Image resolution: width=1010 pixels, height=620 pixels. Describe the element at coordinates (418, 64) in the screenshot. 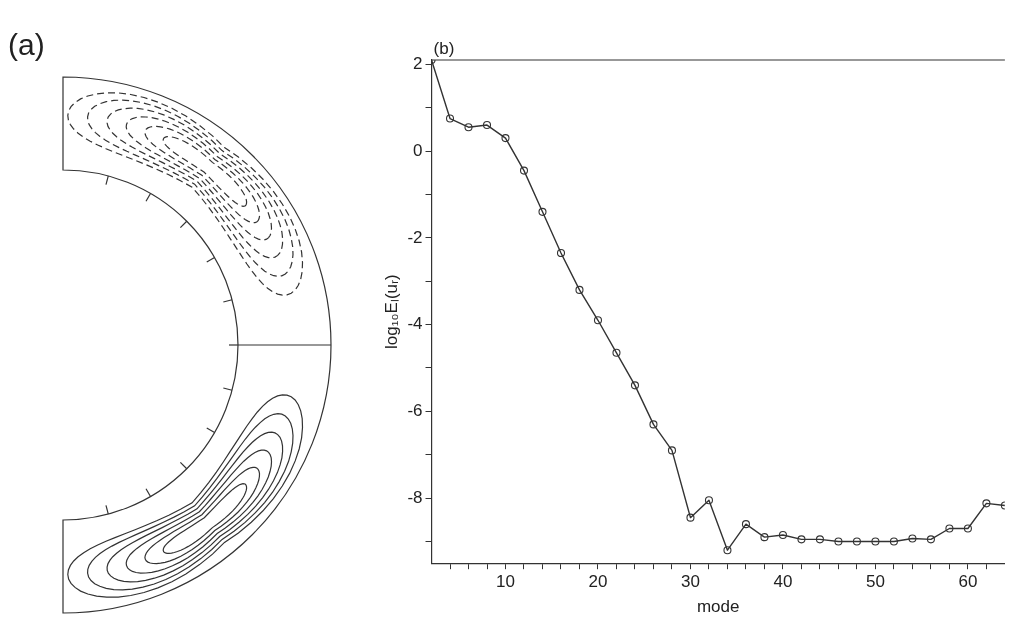

I see `y-tick-label: 2` at that location.